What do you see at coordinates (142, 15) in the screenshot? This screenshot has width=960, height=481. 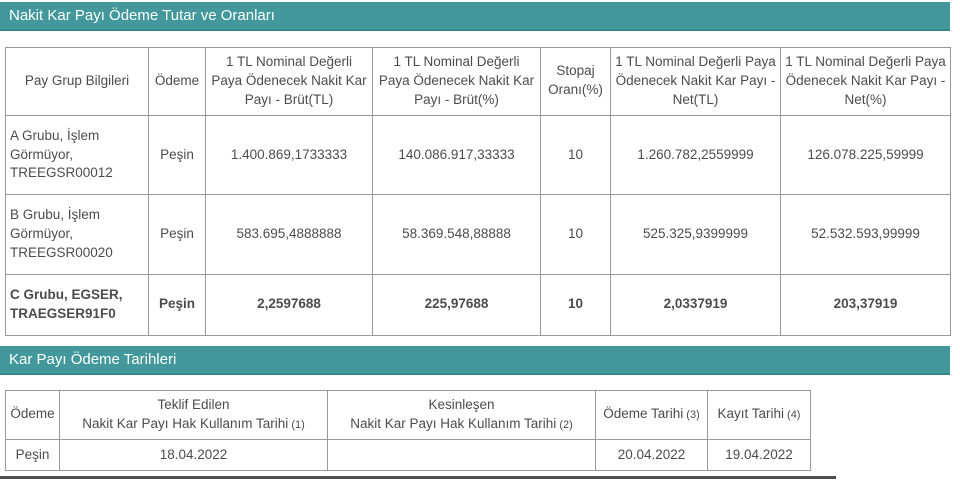 I see `section-title: Nakit Kar Payı Ödeme Tutar ve Oranları` at bounding box center [142, 15].